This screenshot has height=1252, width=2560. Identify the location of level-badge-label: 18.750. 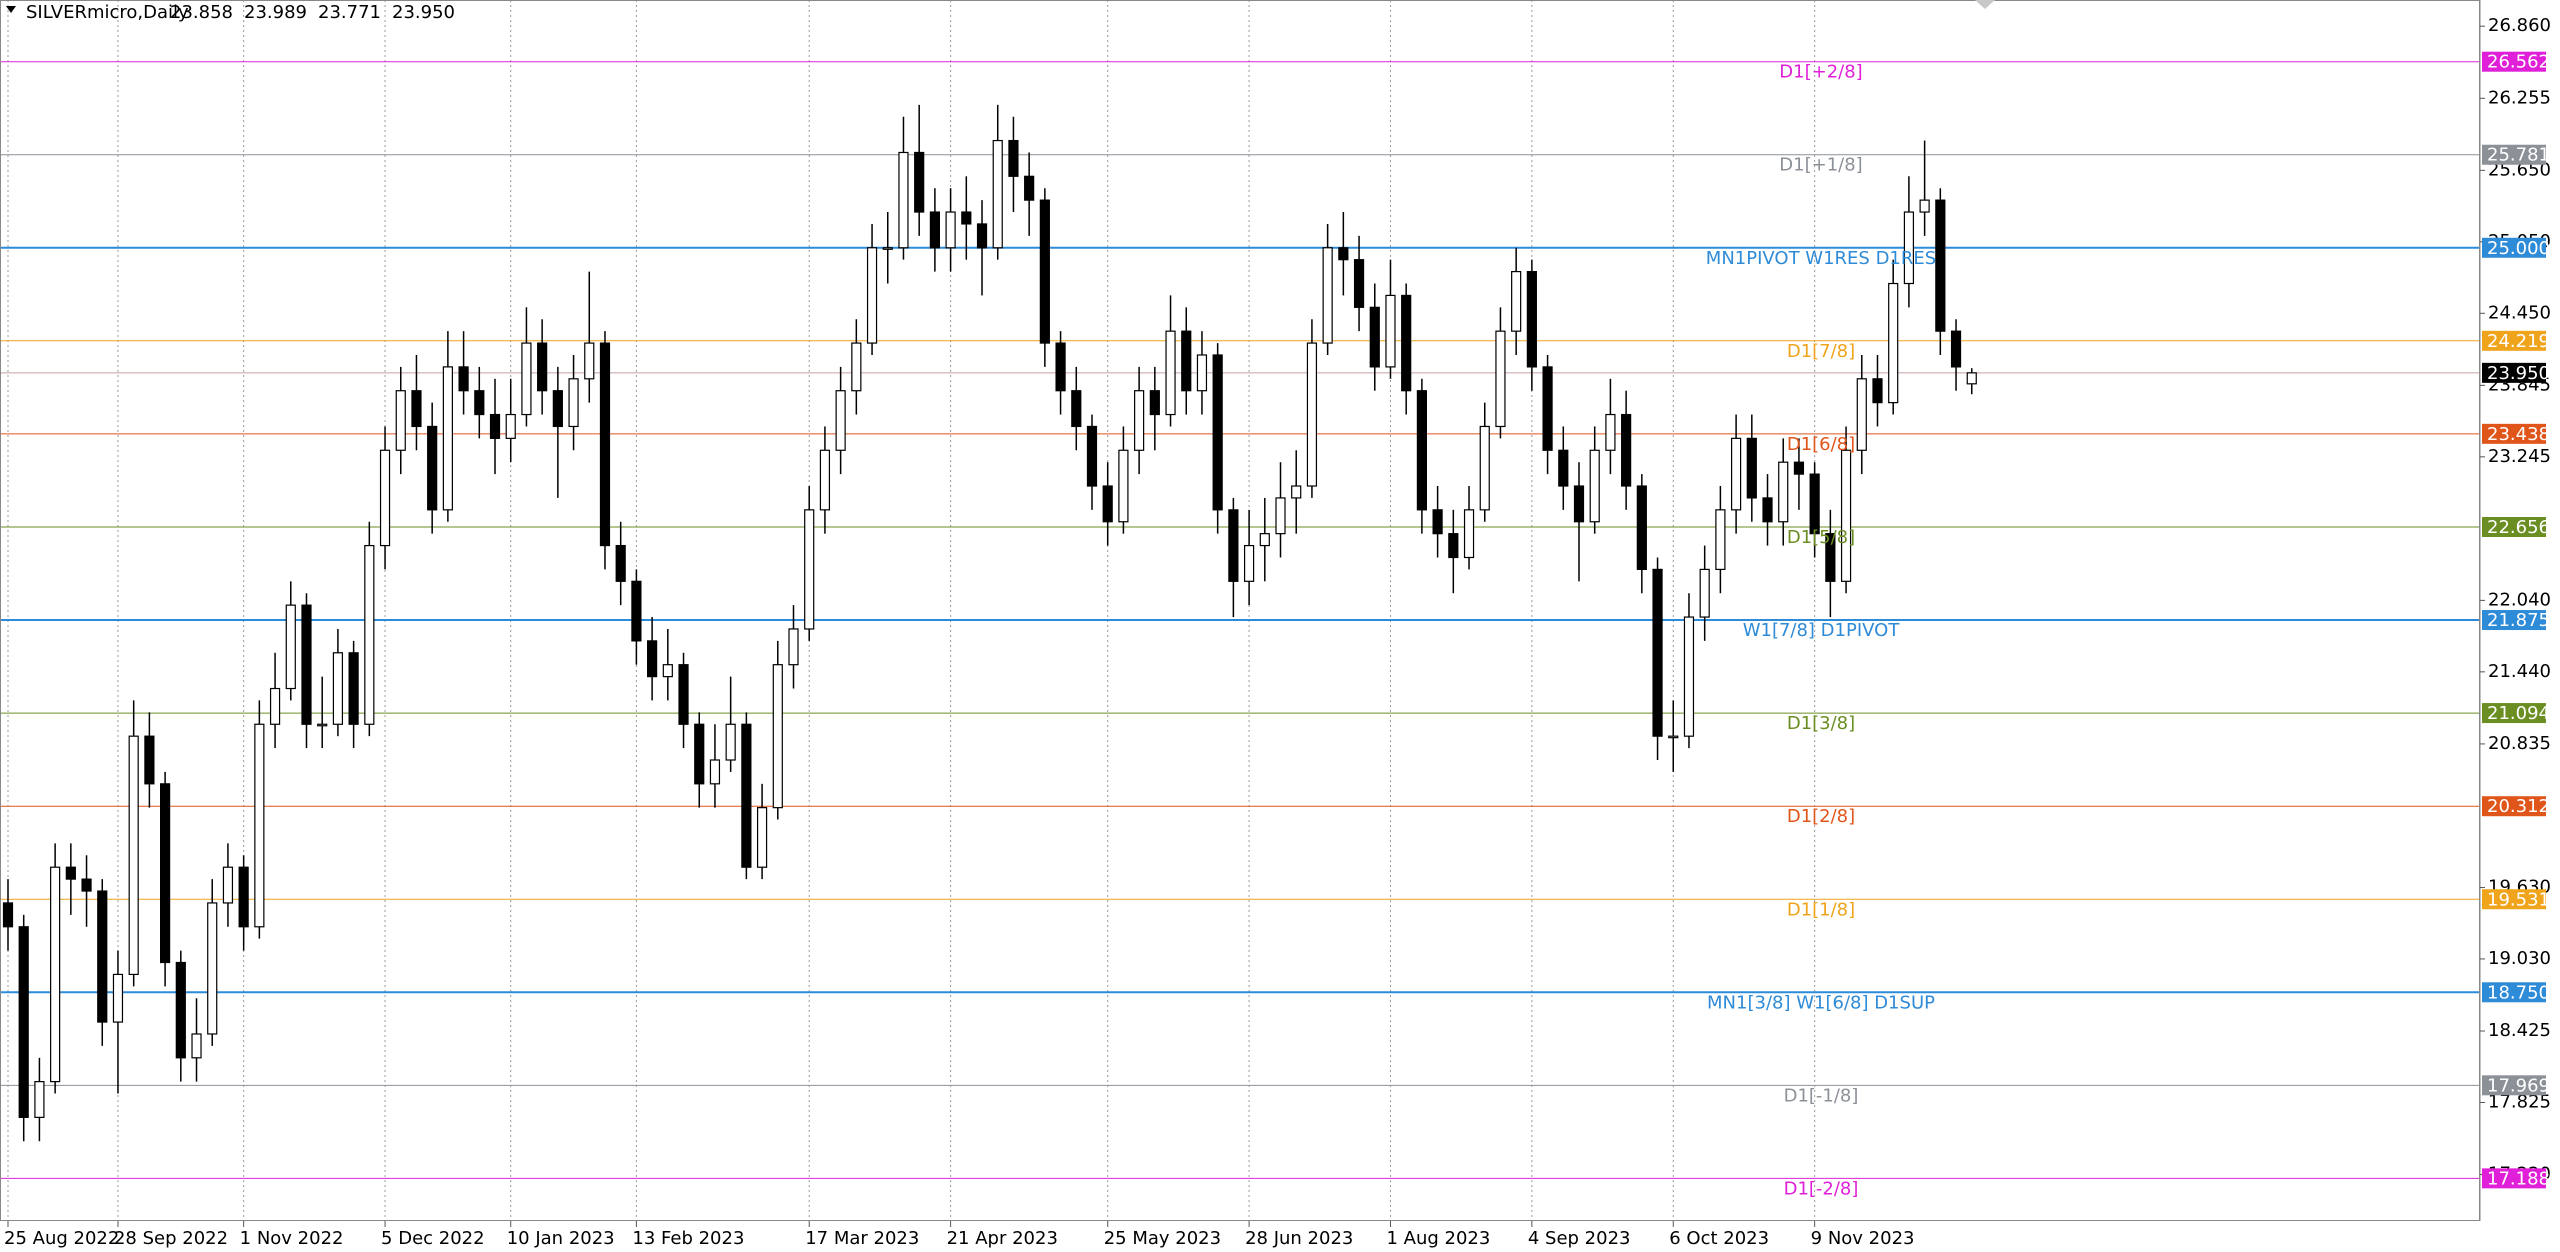
(2518, 992).